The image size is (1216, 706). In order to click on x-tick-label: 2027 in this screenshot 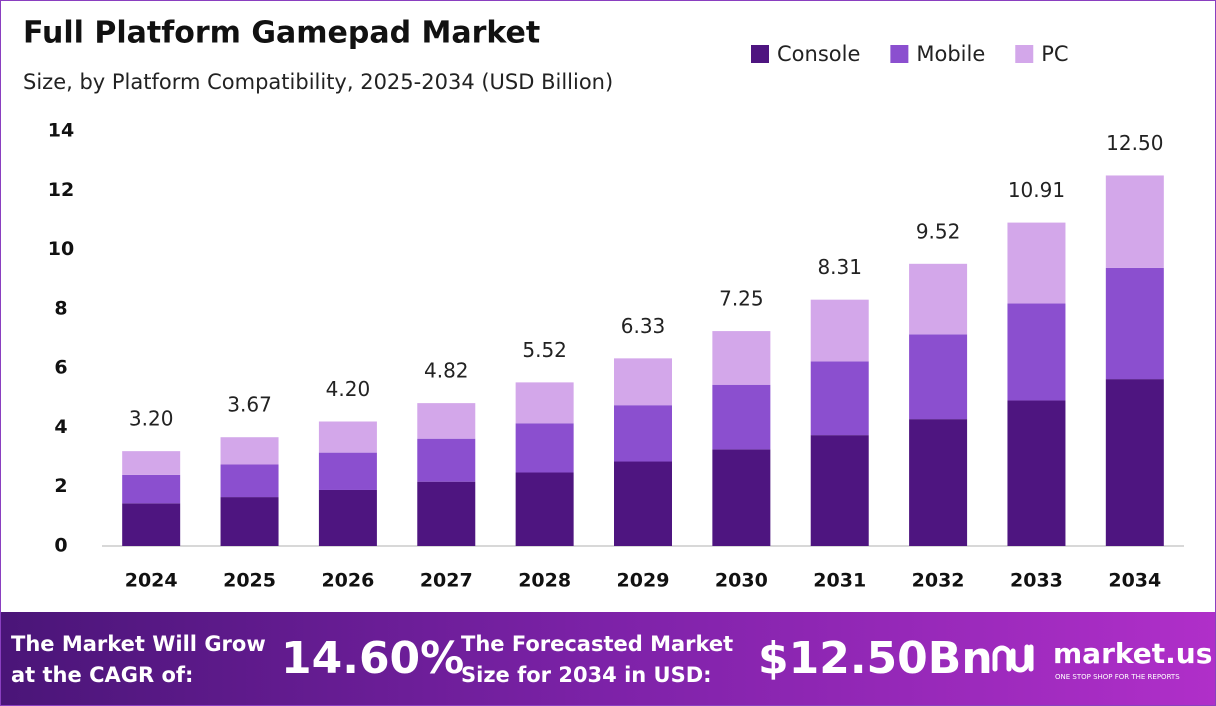, I will do `click(446, 581)`.